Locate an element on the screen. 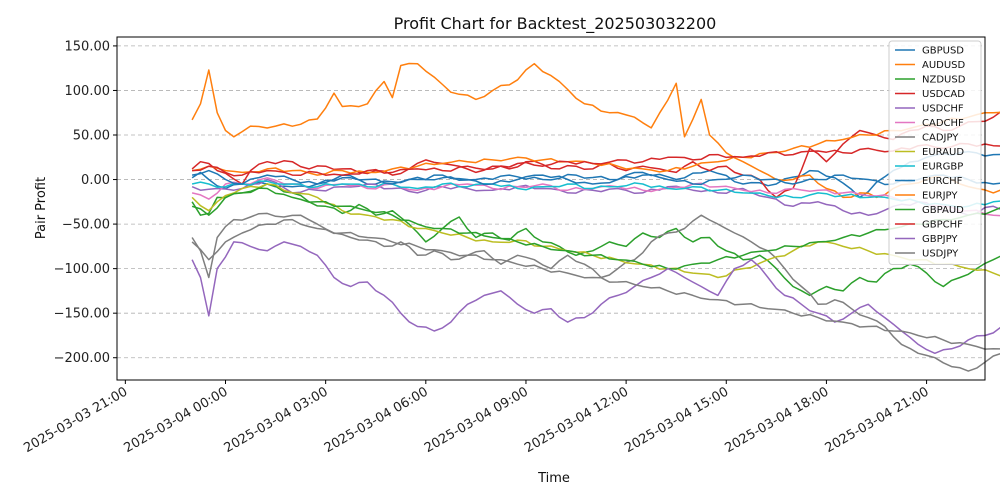 The height and width of the screenshot is (500, 1000). legend-label: NZDUSD is located at coordinates (944, 80).